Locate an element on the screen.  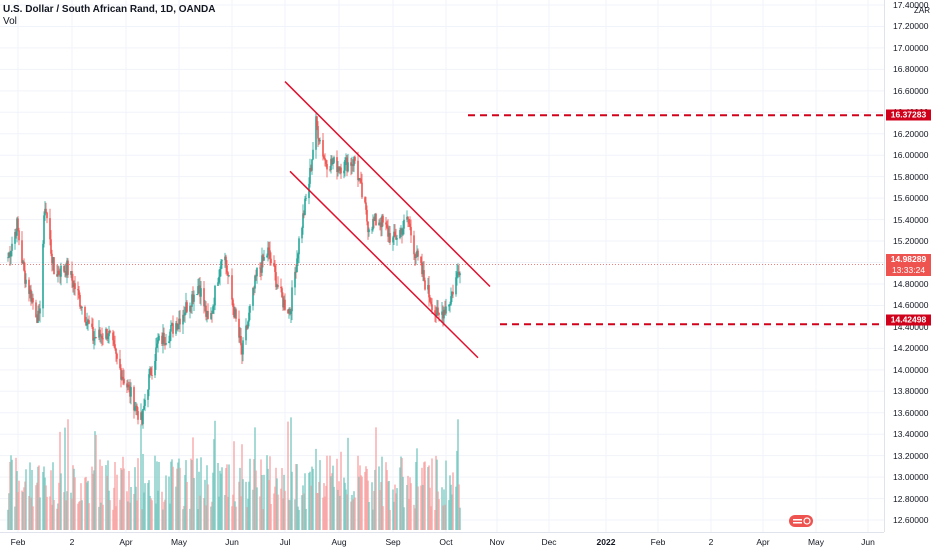
price-tick-label: 14.00000 is located at coordinates (911, 369).